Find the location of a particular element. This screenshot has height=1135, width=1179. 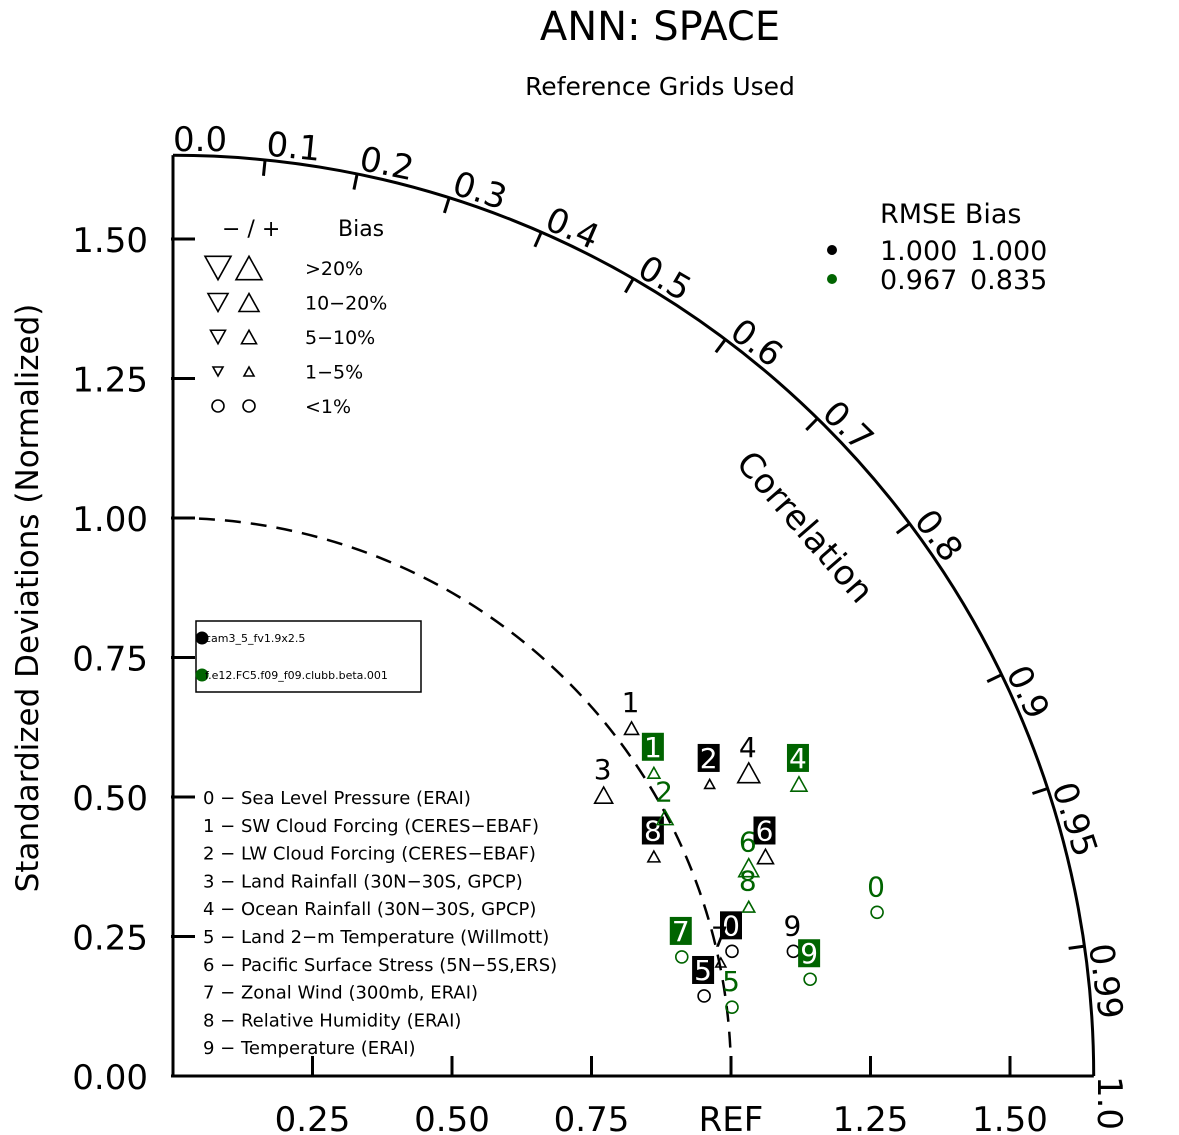

correlation-tick-label: 0.6 is located at coordinates (756, 343).